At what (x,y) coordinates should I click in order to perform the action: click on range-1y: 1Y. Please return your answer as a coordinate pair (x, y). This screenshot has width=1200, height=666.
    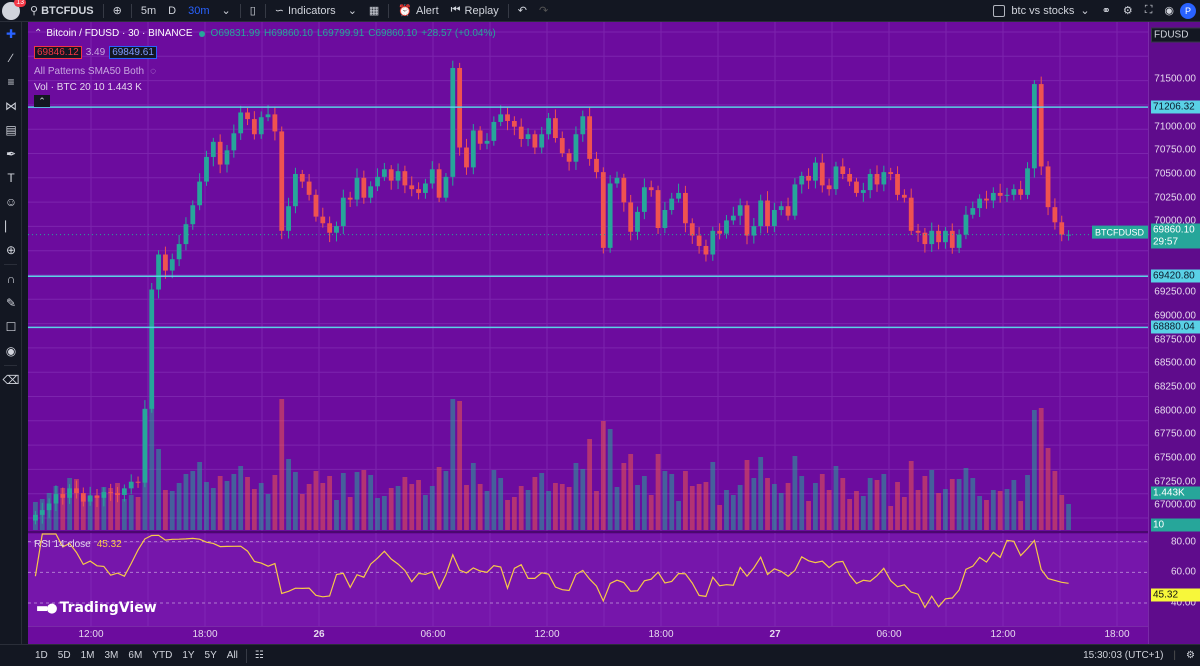
    Looking at the image, I should click on (188, 655).